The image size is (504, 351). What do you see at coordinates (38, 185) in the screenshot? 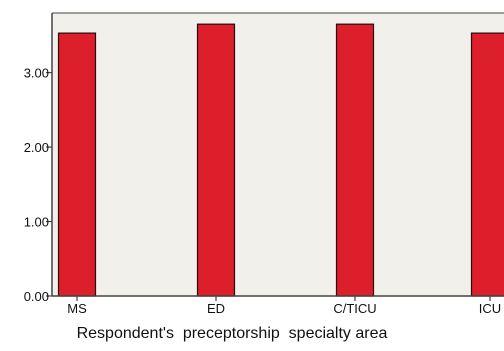
I see `y-axis-ticks: 0.00 1.00 2.00 3.00` at bounding box center [38, 185].